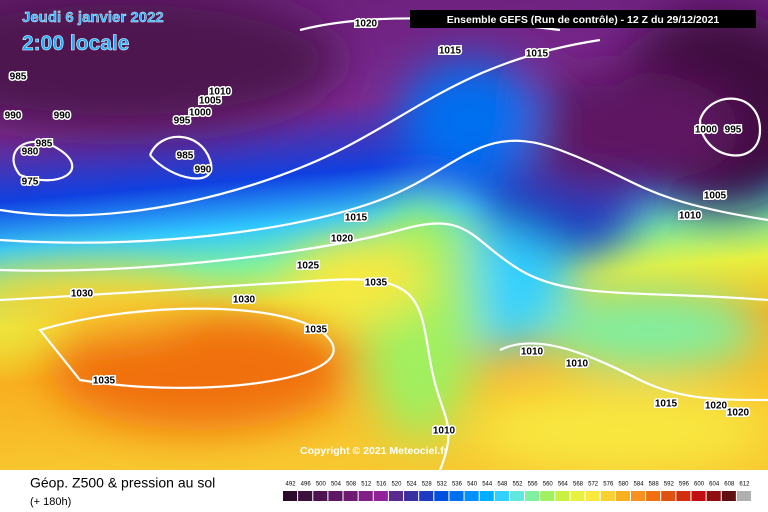 Image resolution: width=768 pixels, height=512 pixels. What do you see at coordinates (122, 483) in the screenshot?
I see `legend-title: Géop. Z500 & pression au sol` at bounding box center [122, 483].